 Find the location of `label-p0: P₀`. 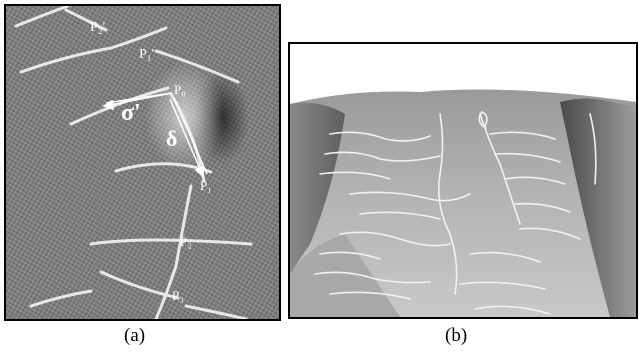

label-p0: P₀ is located at coordinates (180, 89).